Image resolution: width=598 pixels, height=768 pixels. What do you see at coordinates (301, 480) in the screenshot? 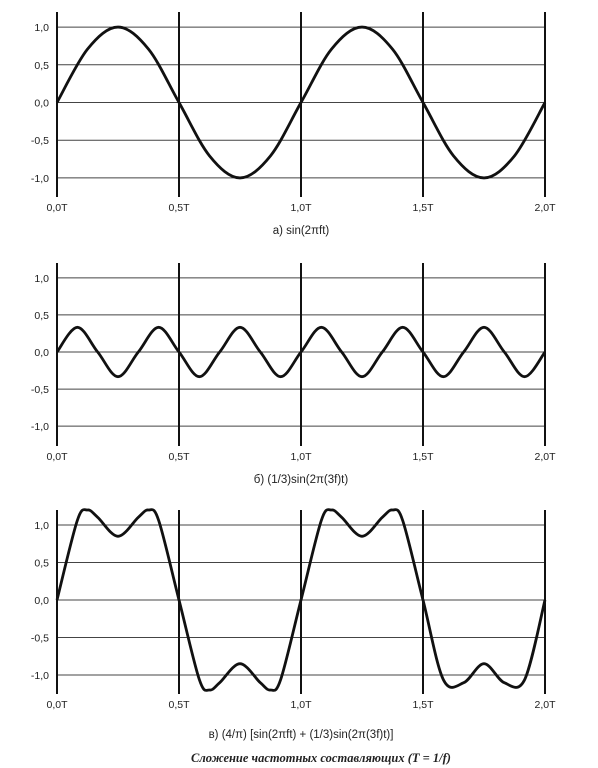
I see `chart-subtitle: б) (1/3)sin(2π(3f)t)` at bounding box center [301, 480].